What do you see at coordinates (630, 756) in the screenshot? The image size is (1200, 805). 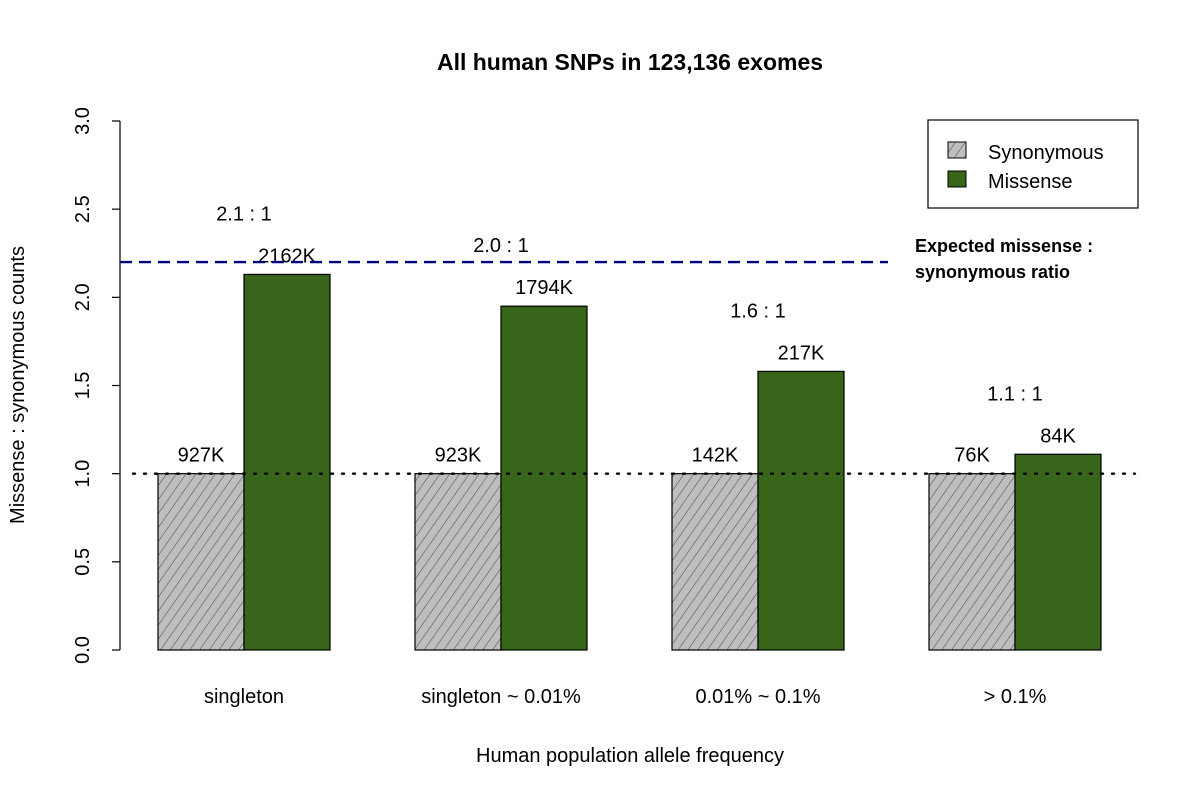 I see `x-axis-label: Human population allele frequency` at bounding box center [630, 756].